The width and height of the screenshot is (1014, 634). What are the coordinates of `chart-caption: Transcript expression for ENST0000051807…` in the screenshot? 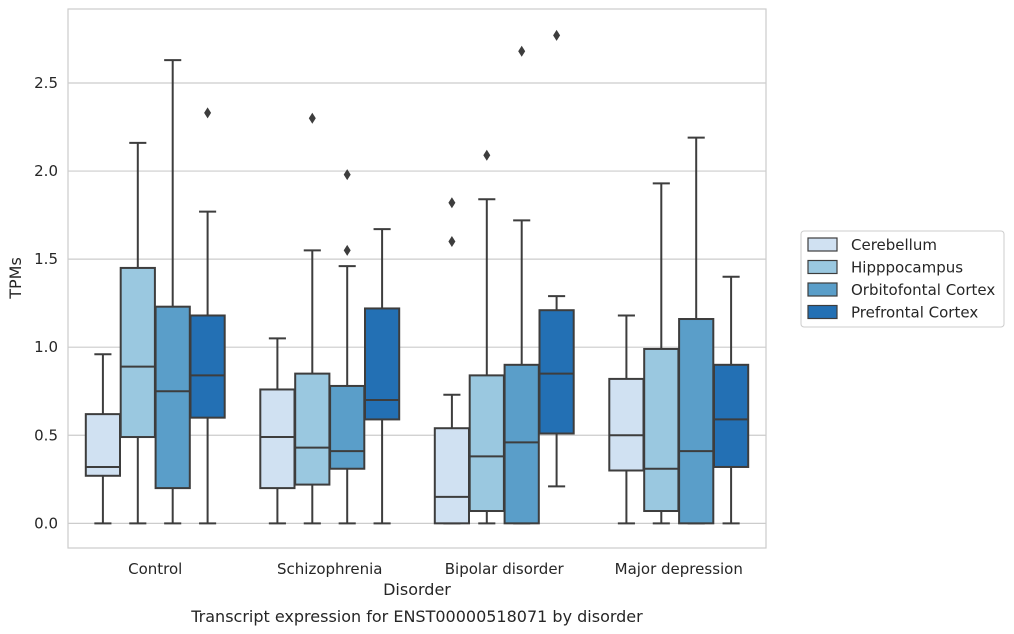 It's located at (416, 616).